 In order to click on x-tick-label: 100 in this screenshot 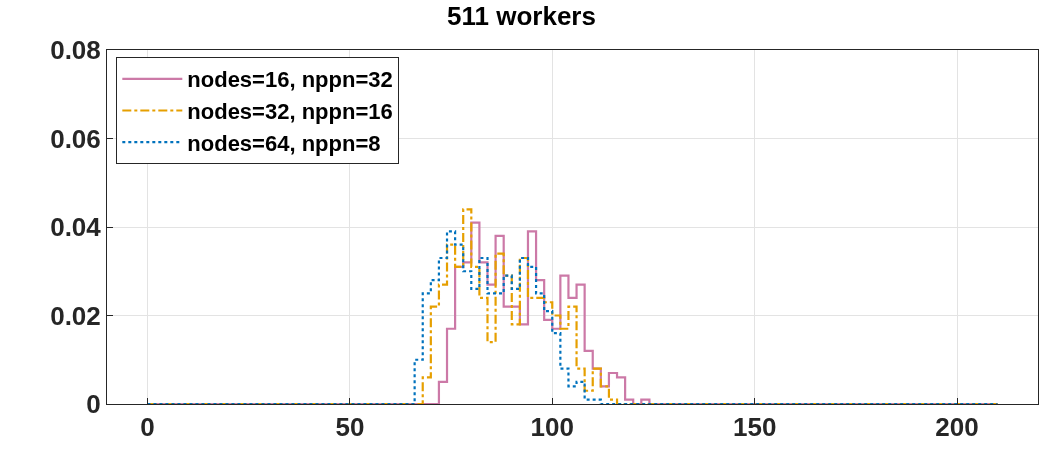, I will do `click(552, 427)`.